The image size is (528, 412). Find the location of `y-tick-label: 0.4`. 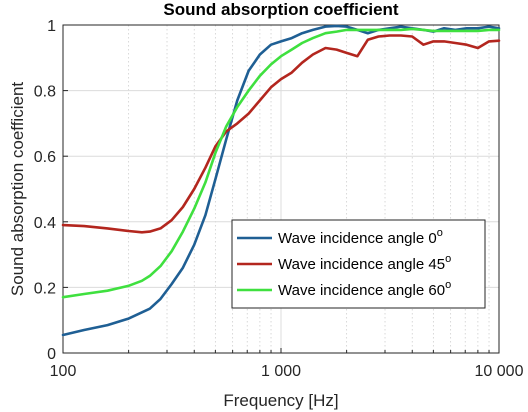

y-tick-label: 0.4 is located at coordinates (45, 223).